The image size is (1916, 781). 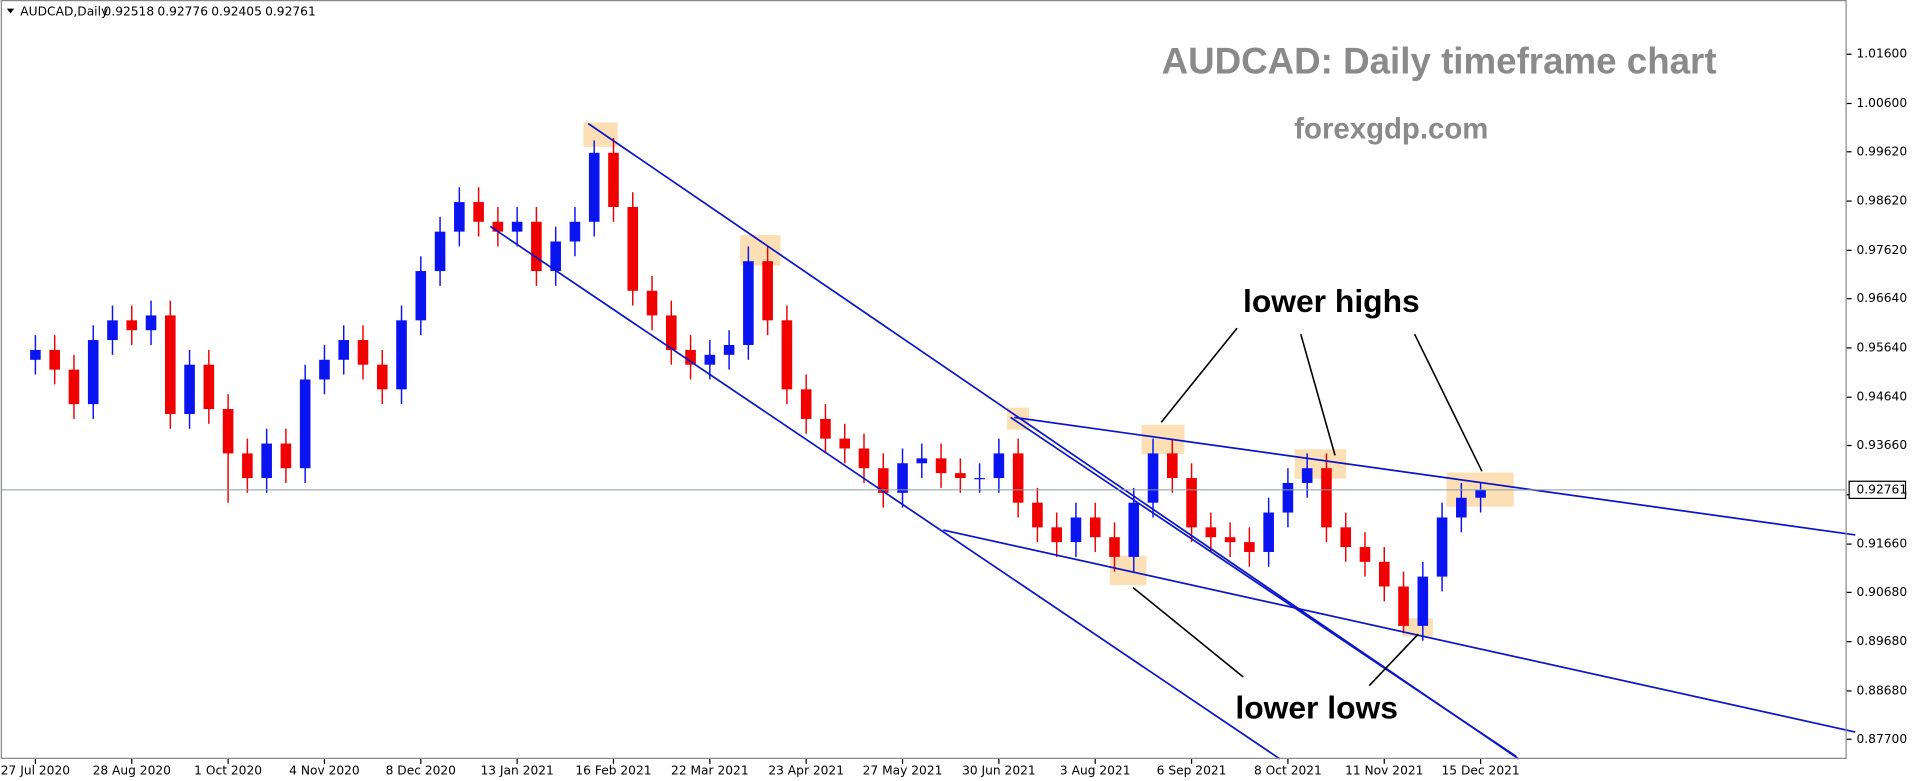 I want to click on last-price-box, so click(x=1877, y=490).